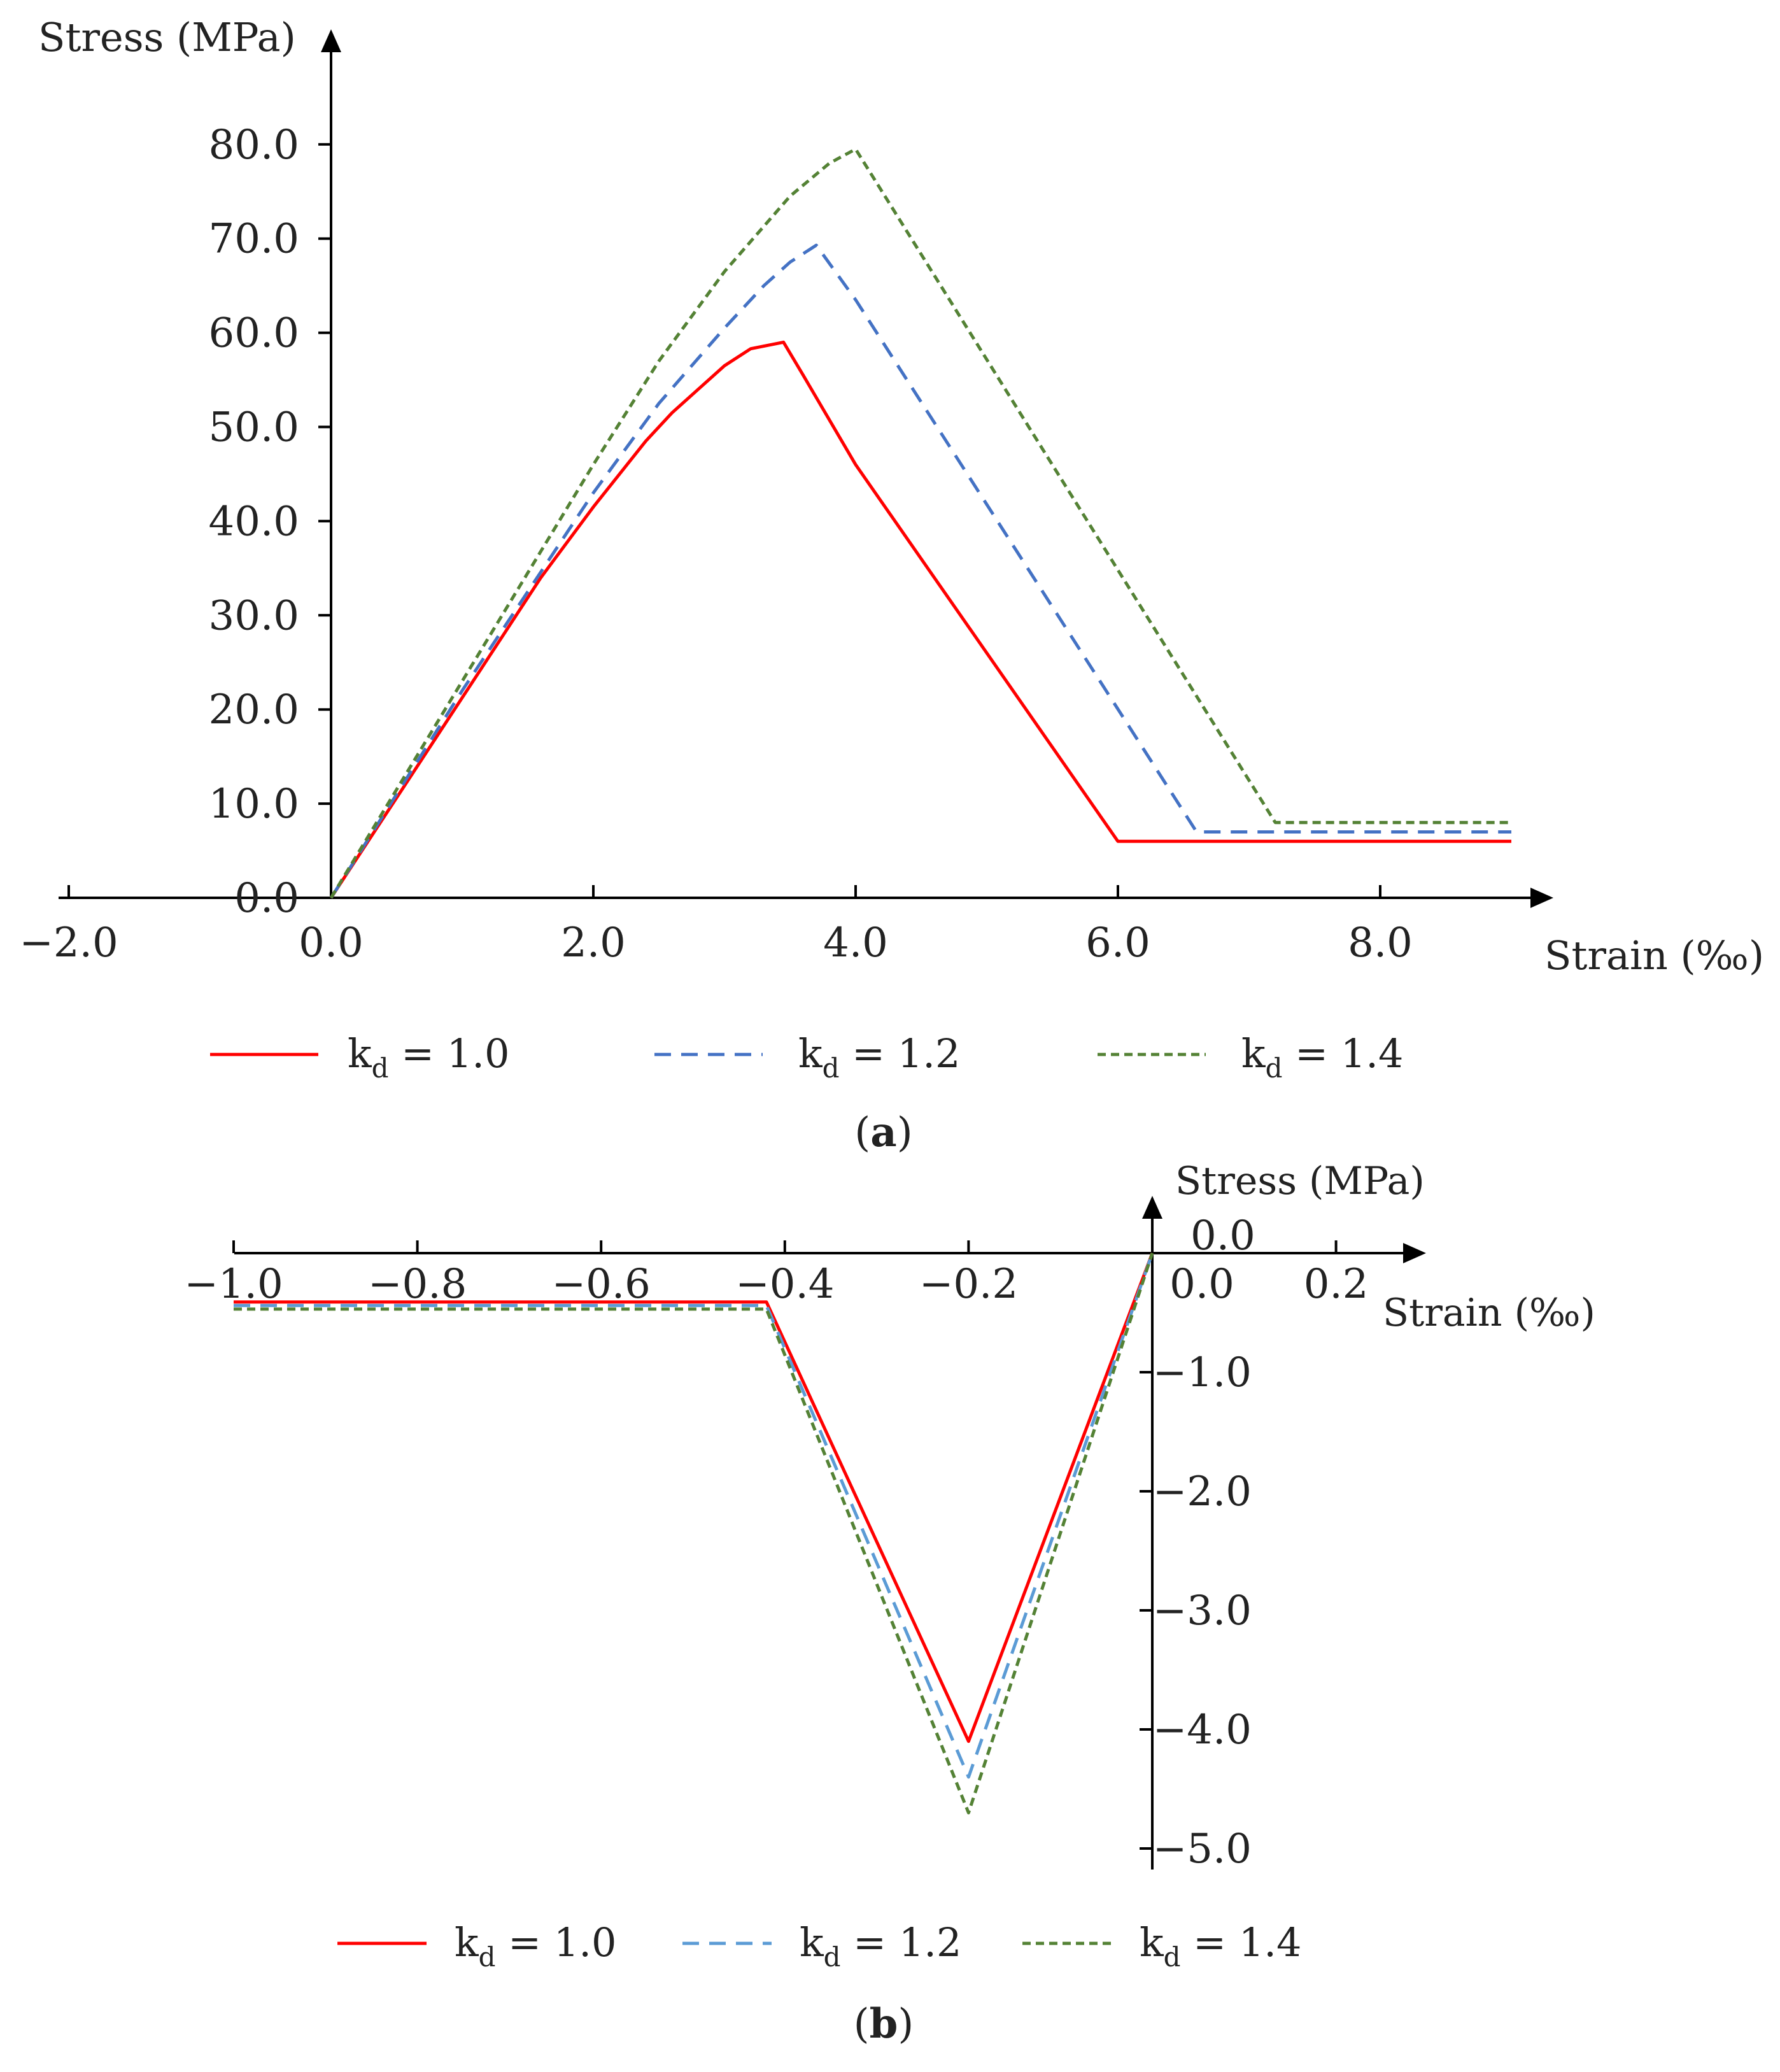  What do you see at coordinates (1380, 943) in the screenshot?
I see `x-tick-label: 8.0` at bounding box center [1380, 943].